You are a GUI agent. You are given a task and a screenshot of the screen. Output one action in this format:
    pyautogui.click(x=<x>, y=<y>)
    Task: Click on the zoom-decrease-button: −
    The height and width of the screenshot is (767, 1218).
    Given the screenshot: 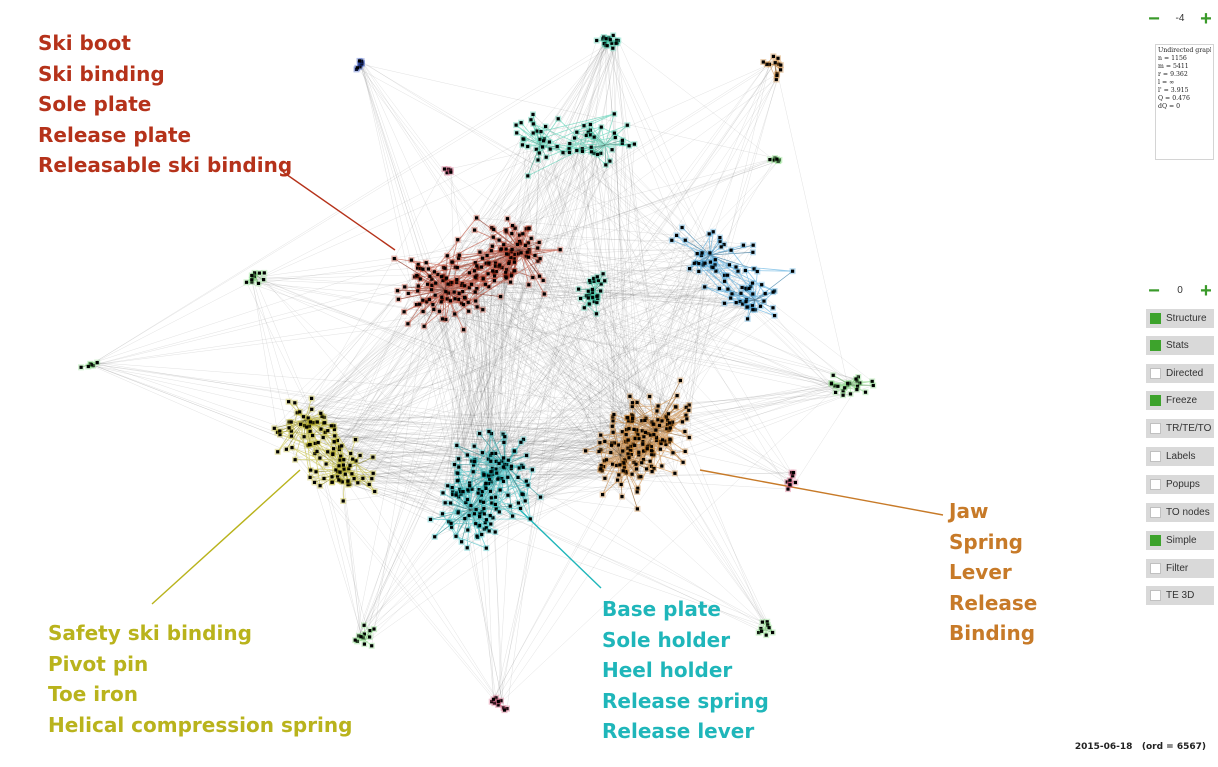 What is the action you would take?
    pyautogui.click(x=1154, y=18)
    